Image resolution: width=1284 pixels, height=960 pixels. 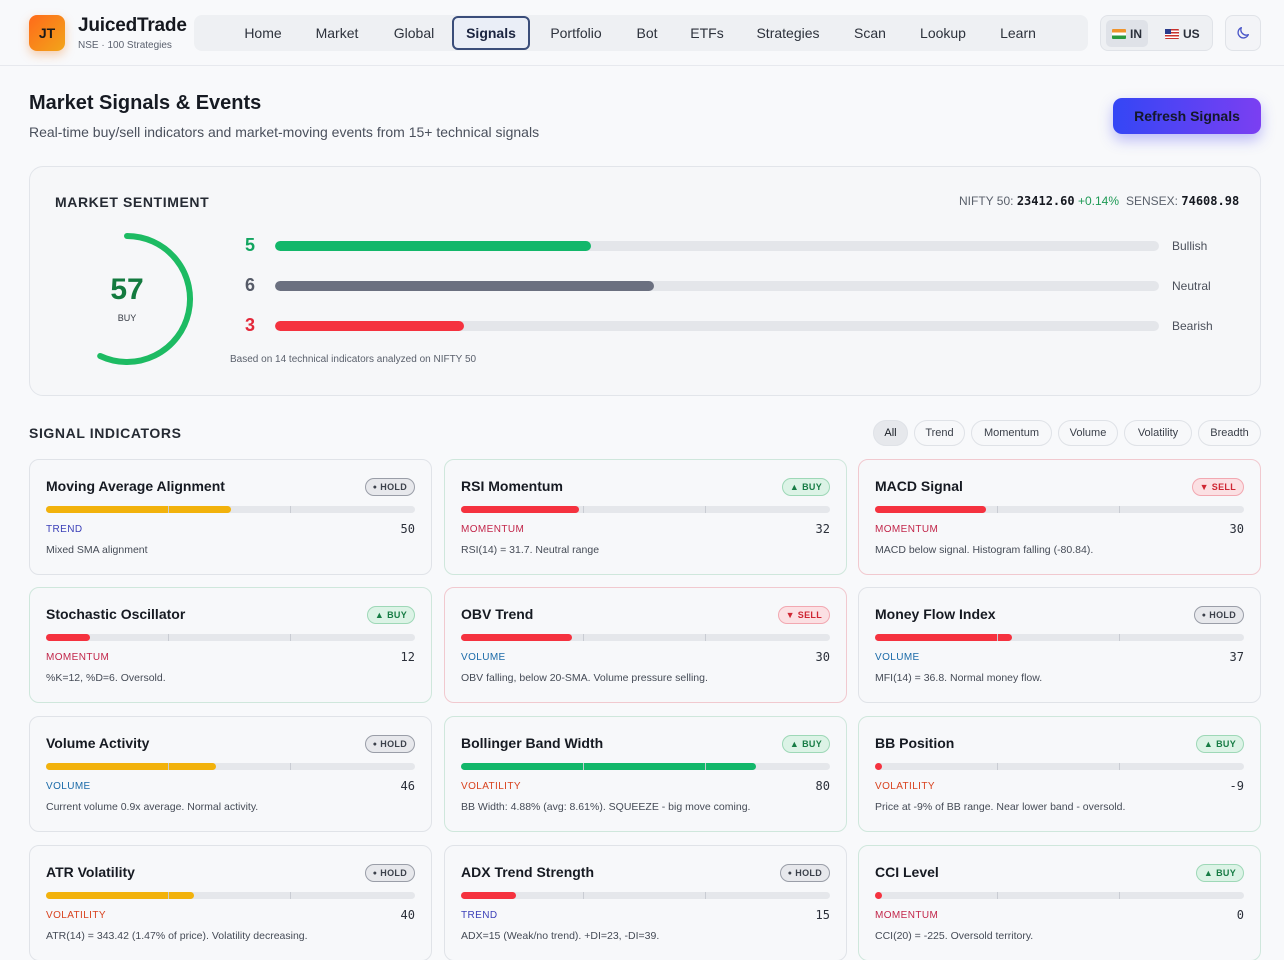 I want to click on app-logo: JT, so click(x=47, y=33).